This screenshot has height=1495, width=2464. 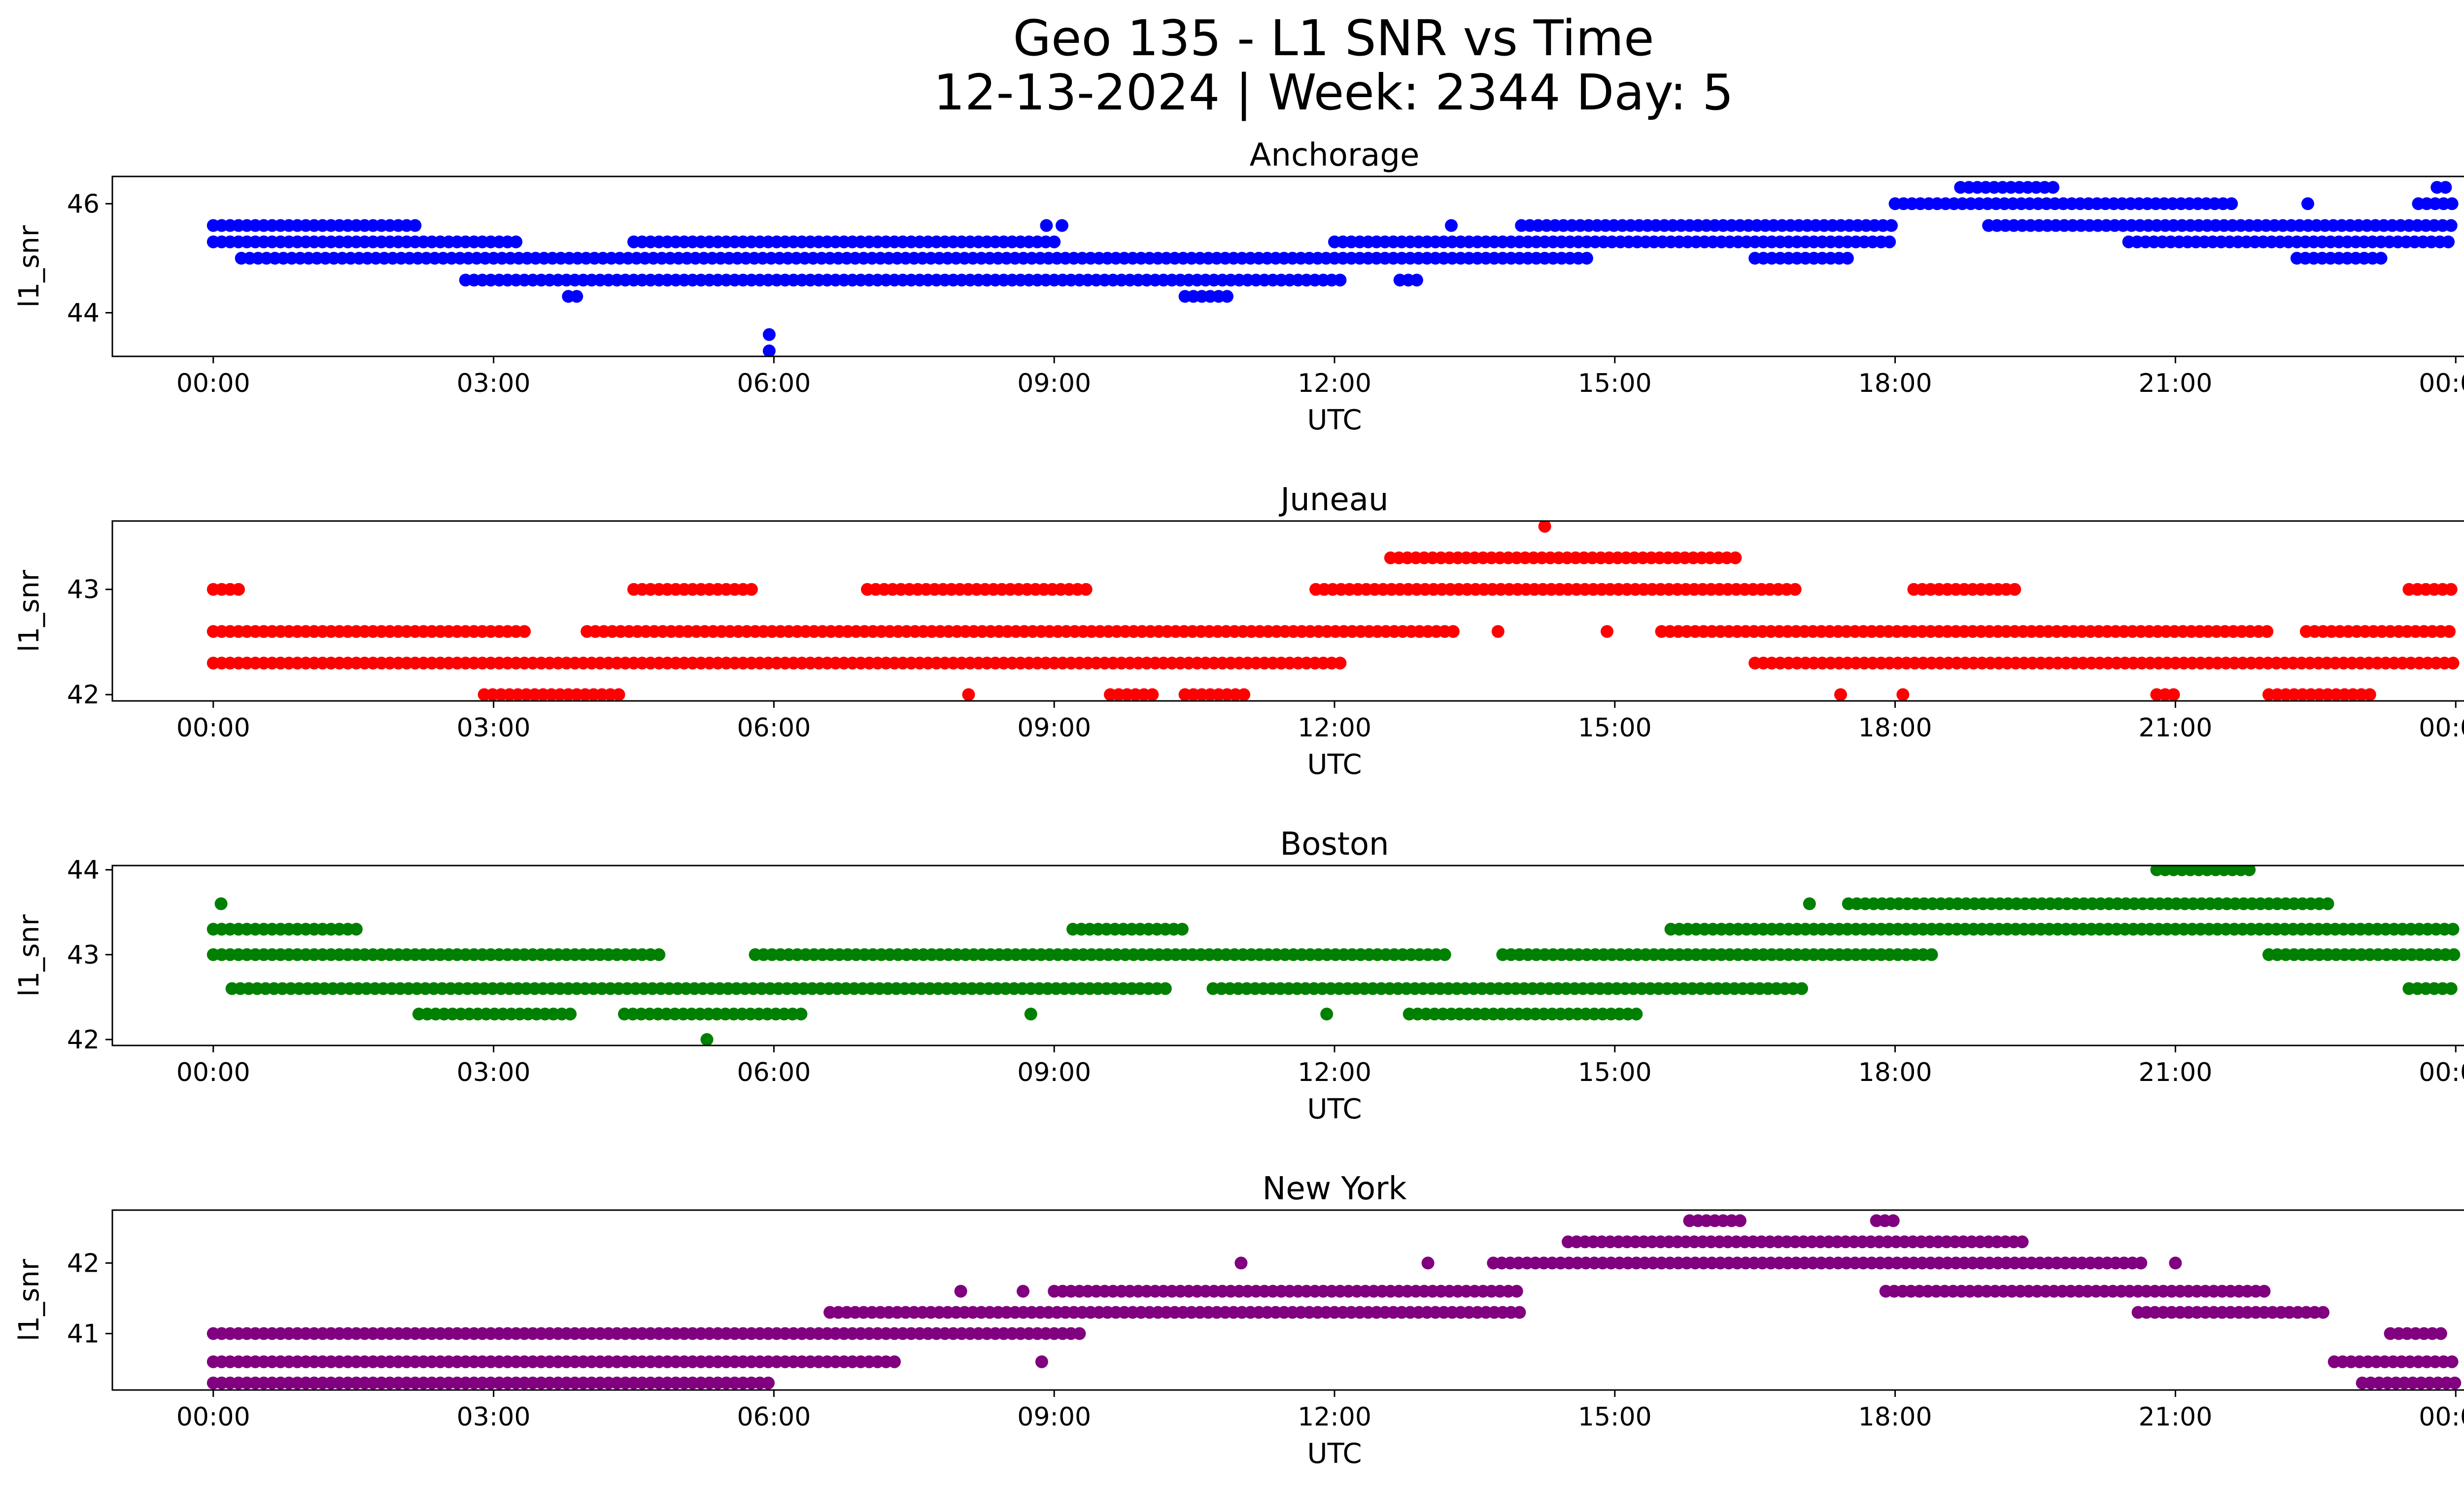 What do you see at coordinates (1334, 844) in the screenshot?
I see `panel-title: Boston` at bounding box center [1334, 844].